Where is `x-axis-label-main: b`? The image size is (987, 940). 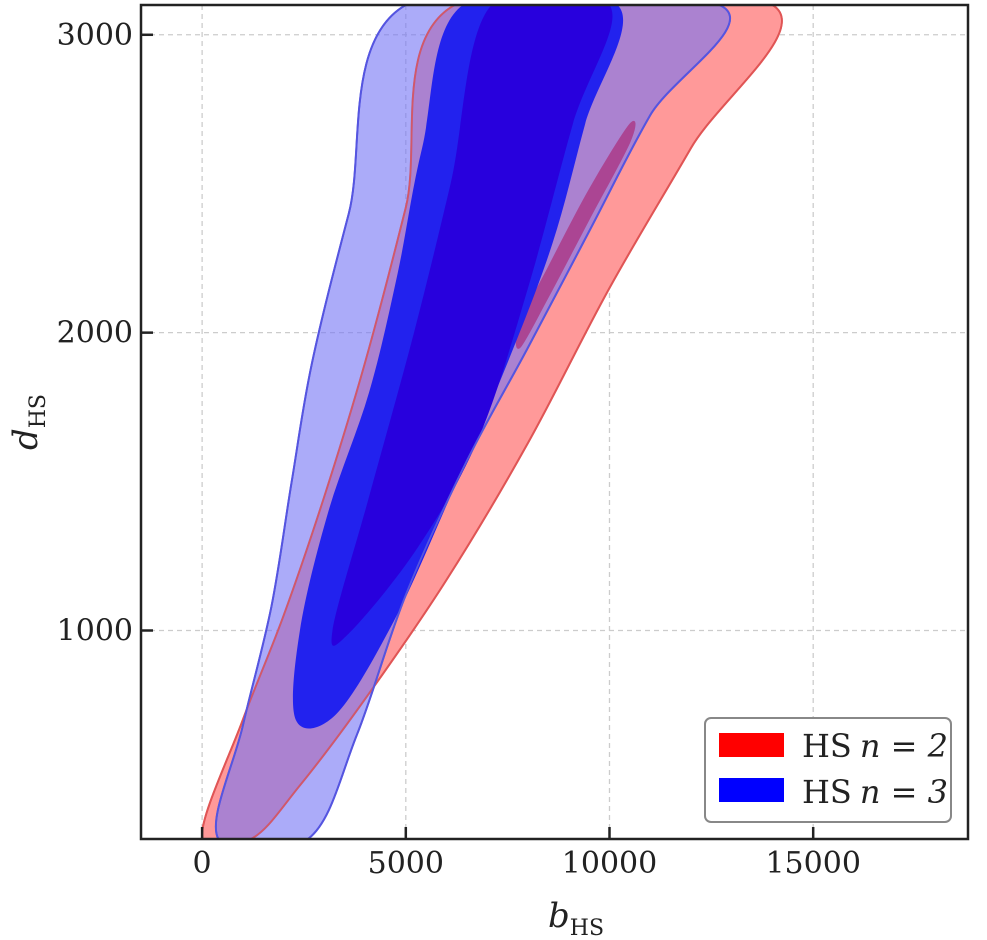 x-axis-label-main: b is located at coordinates (559, 916).